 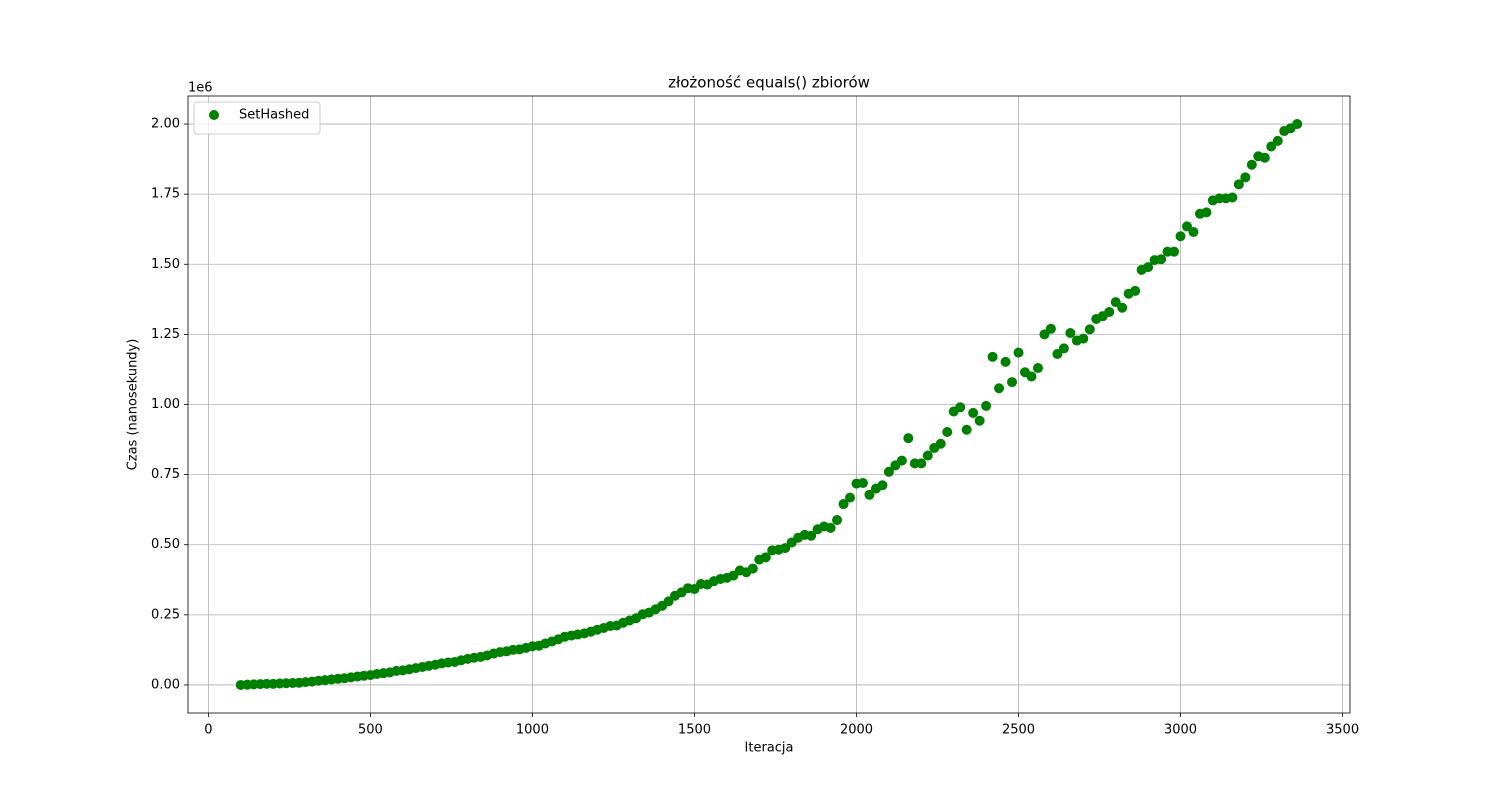 What do you see at coordinates (200, 88) in the screenshot?
I see `y-offset-label: 1e6` at bounding box center [200, 88].